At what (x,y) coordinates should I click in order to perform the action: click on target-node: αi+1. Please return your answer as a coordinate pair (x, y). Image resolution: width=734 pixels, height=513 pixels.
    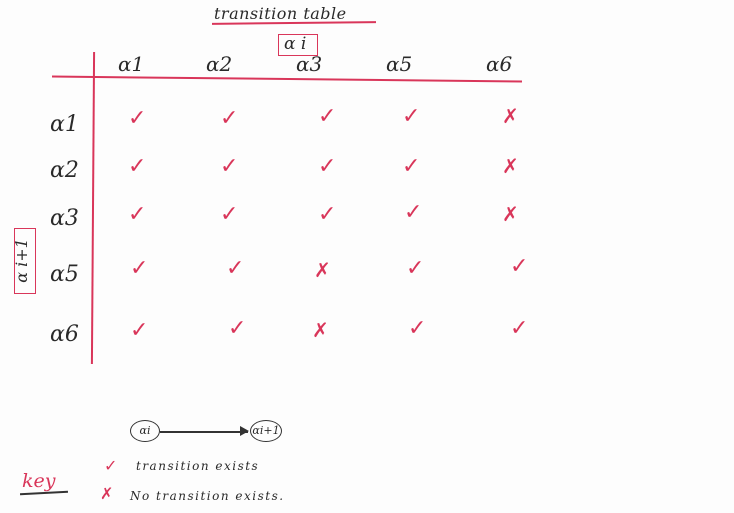
    Looking at the image, I should click on (266, 431).